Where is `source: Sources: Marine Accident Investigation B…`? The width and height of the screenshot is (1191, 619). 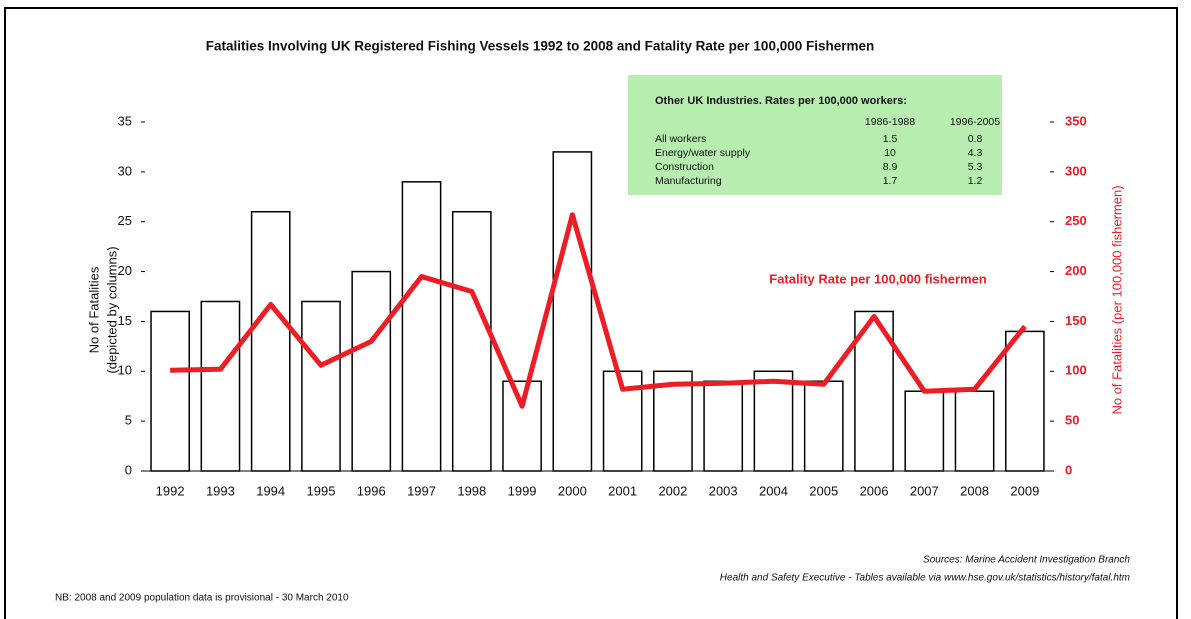 source: Sources: Marine Accident Investigation B… is located at coordinates (1026, 560).